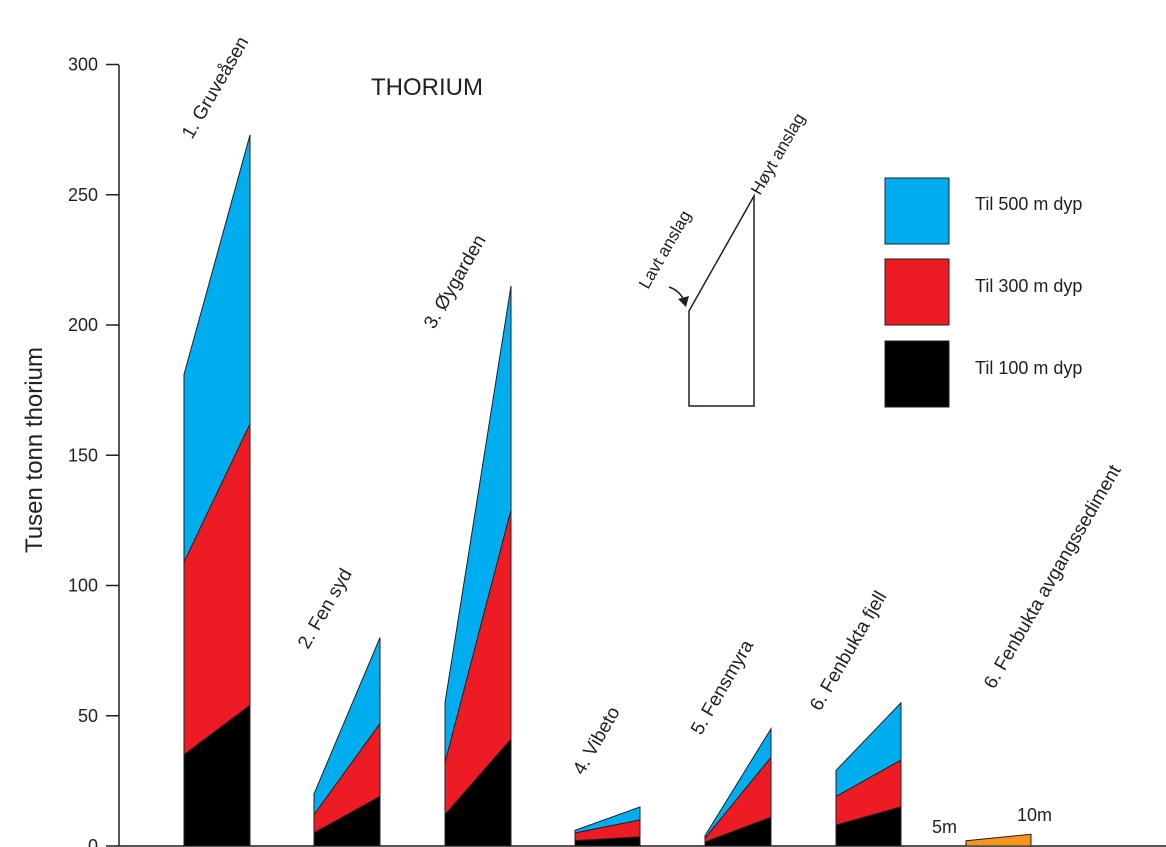 The width and height of the screenshot is (1166, 847). What do you see at coordinates (455, 281) in the screenshot?
I see `deposit-label: 3. Øygarden` at bounding box center [455, 281].